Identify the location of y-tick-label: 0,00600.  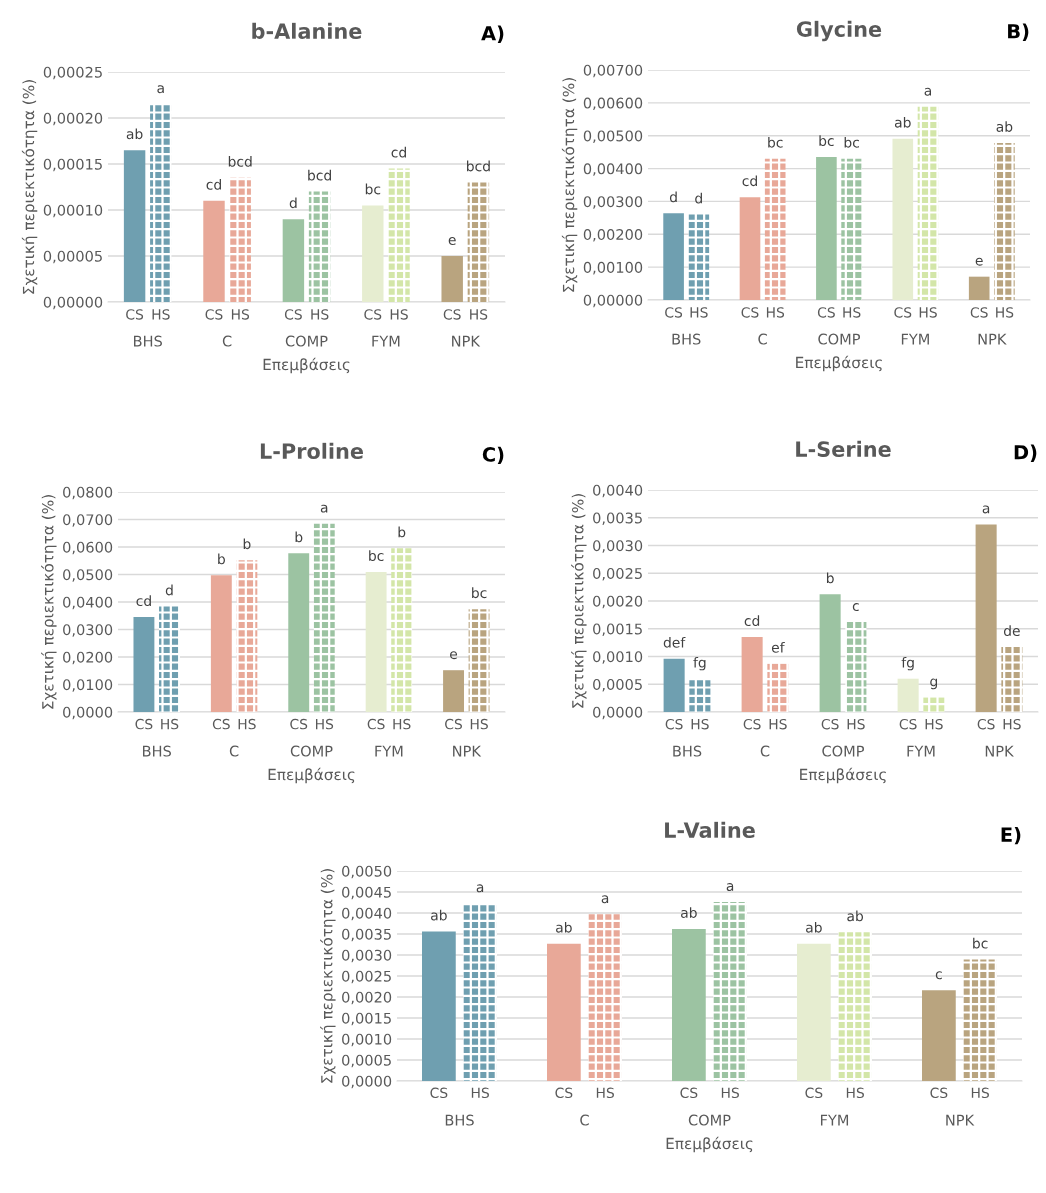
(613, 104).